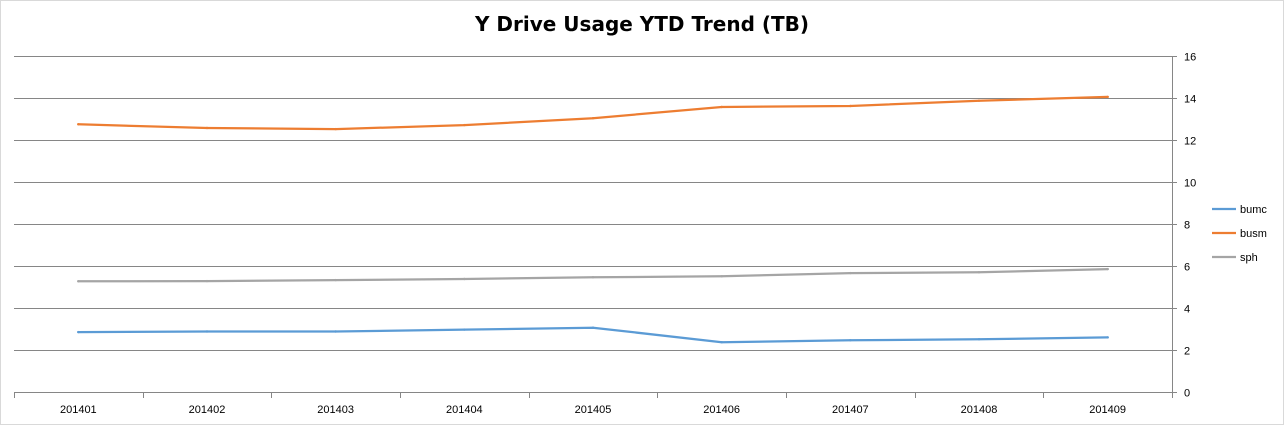 This screenshot has height=425, width=1284. I want to click on x-tick-label: 201402, so click(207, 410).